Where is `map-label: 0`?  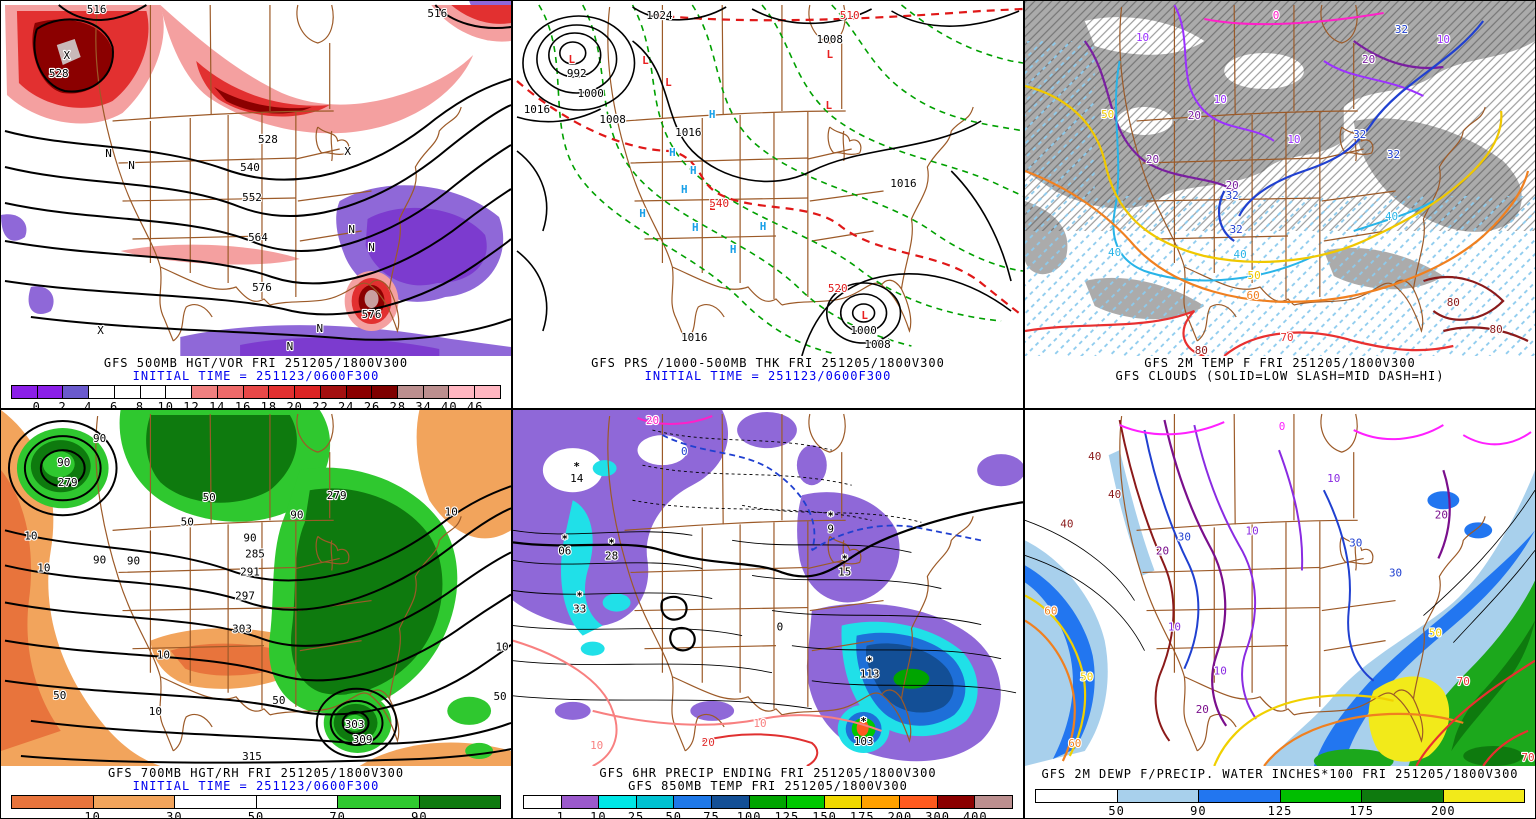
map-label: 0 is located at coordinates (1276, 15).